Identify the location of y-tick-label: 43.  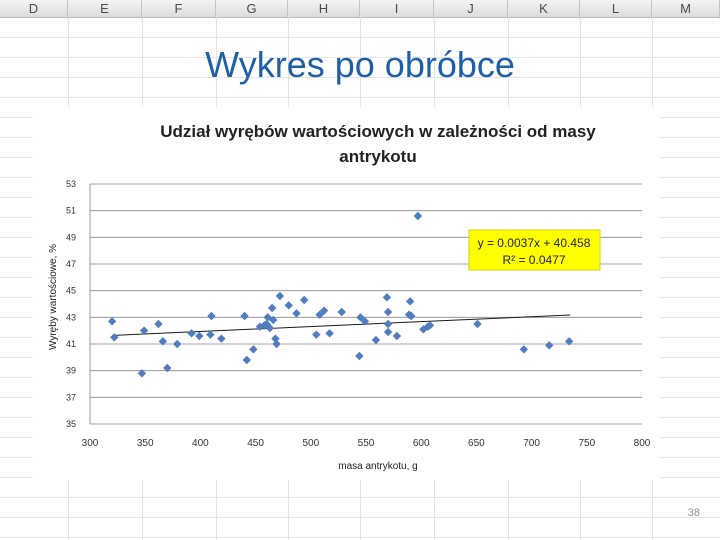
(71, 317).